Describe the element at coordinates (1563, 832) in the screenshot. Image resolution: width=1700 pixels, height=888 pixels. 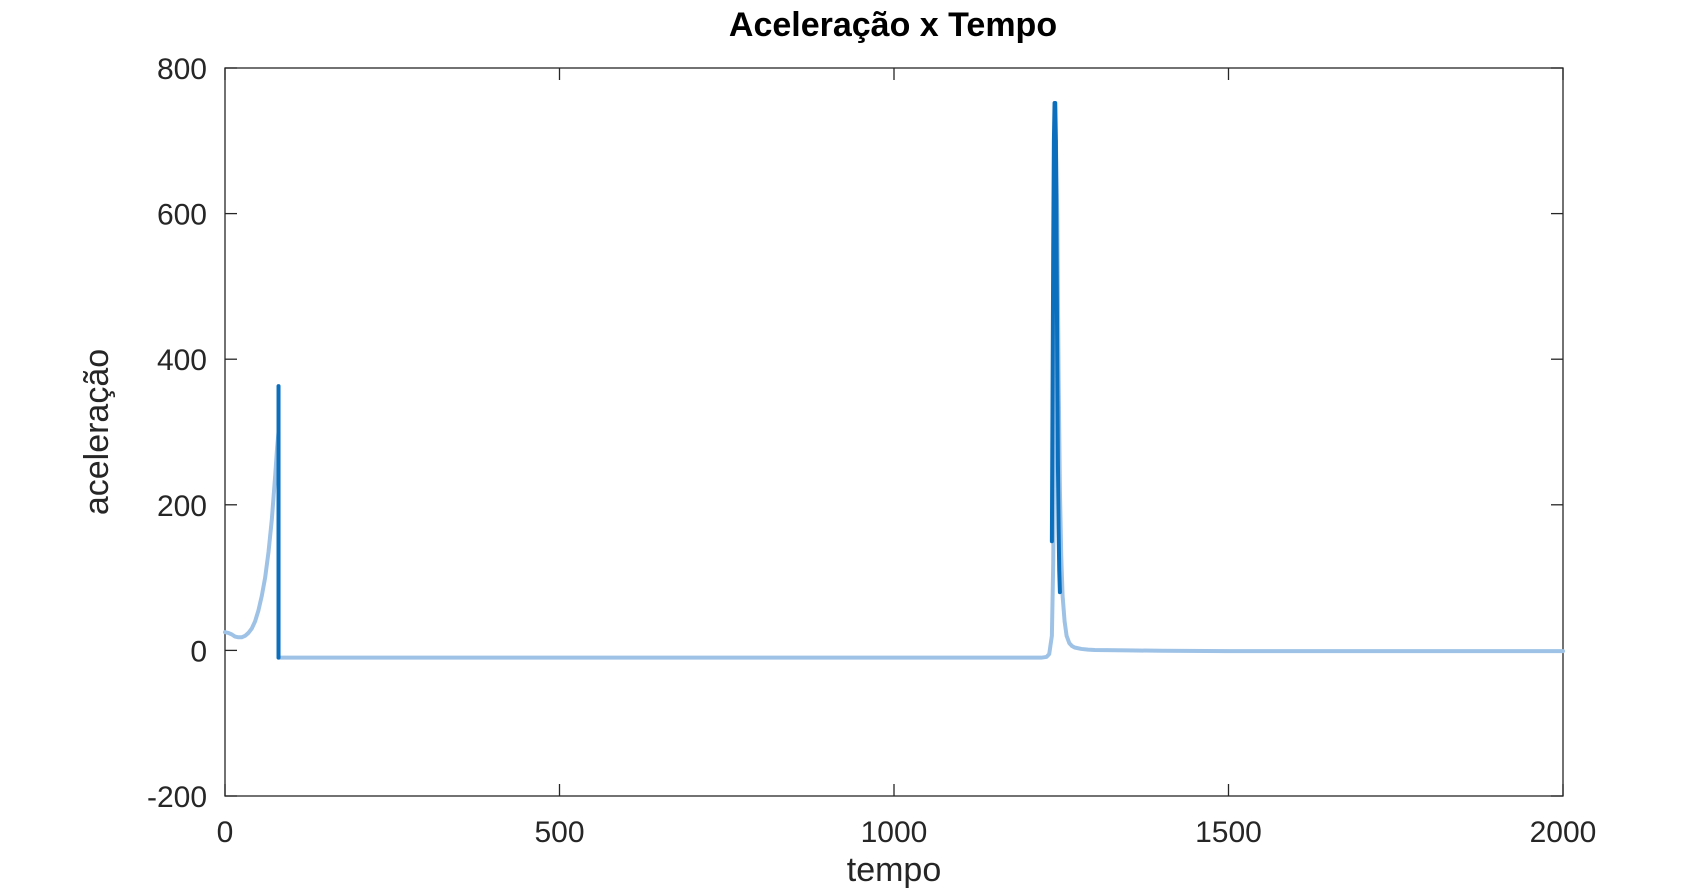
I see `x-tick-label: 2000` at that location.